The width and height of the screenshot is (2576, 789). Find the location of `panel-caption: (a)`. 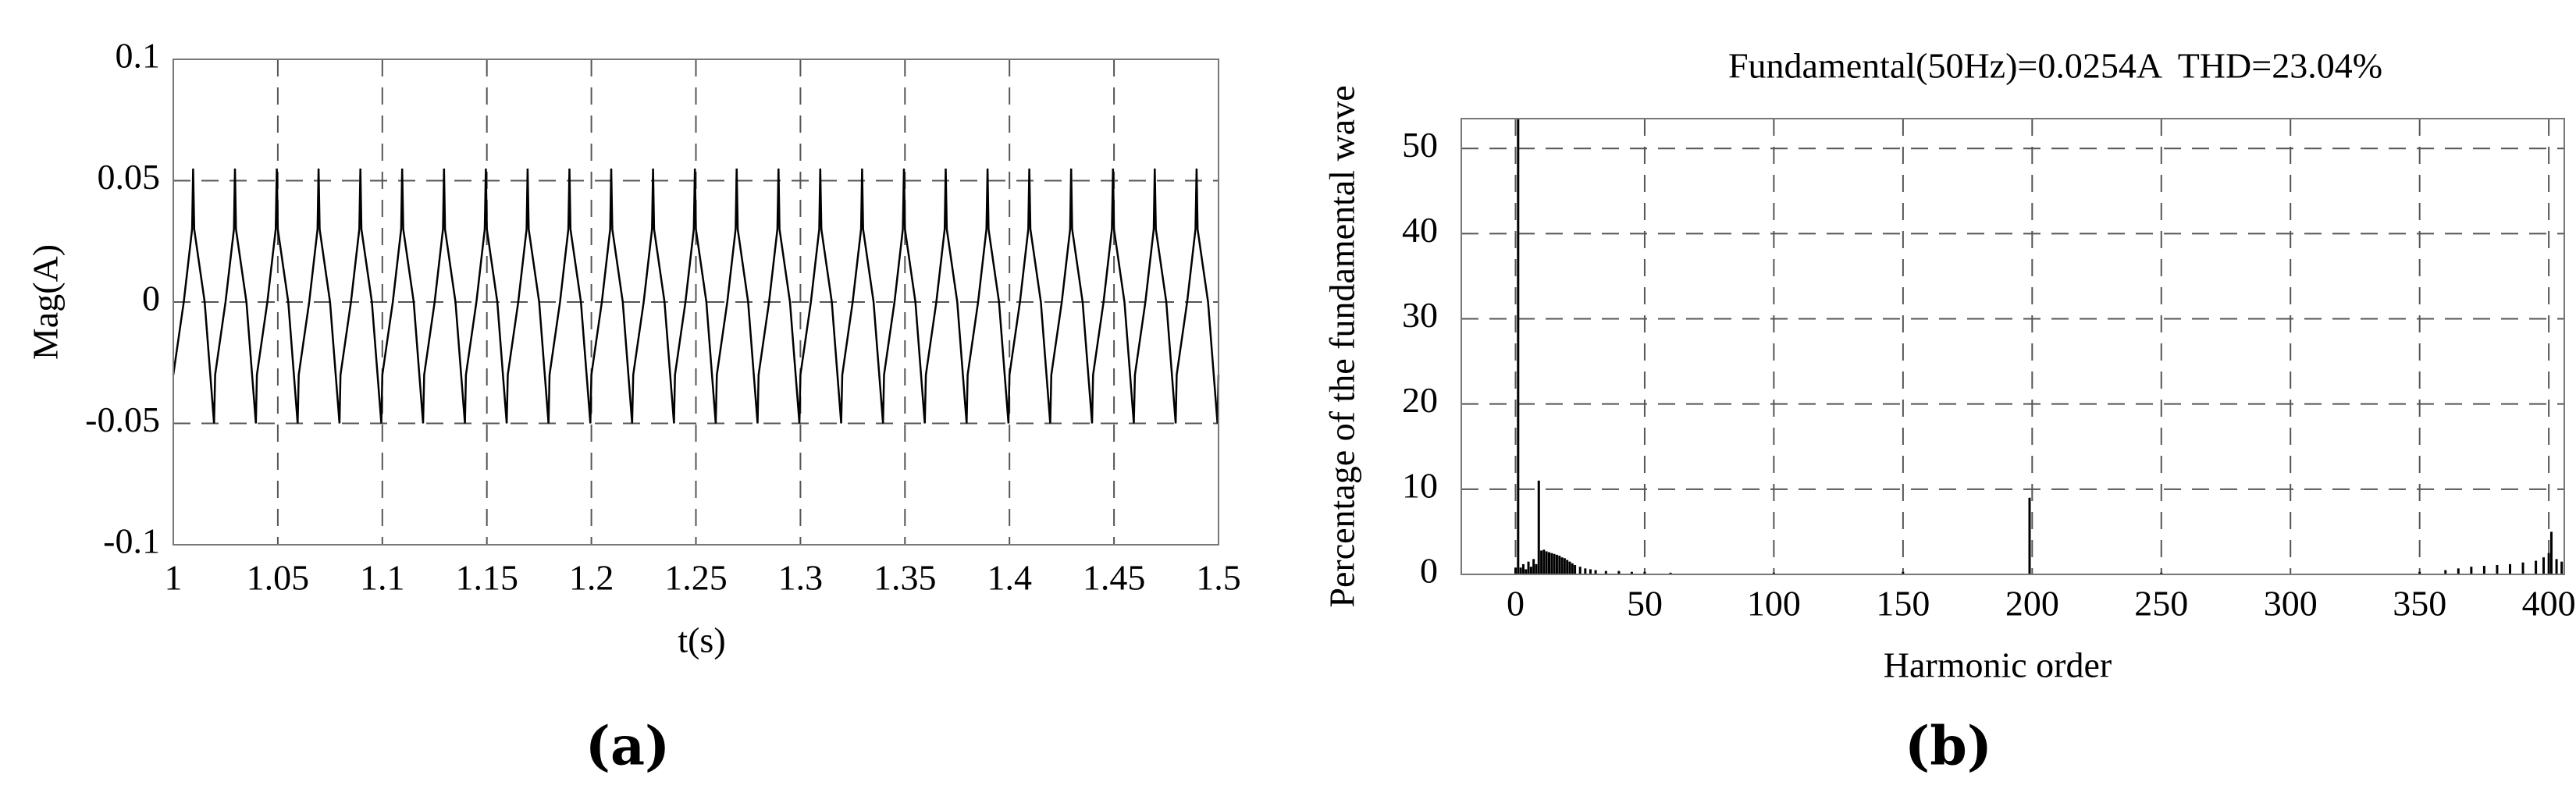

panel-caption: (a) is located at coordinates (627, 747).